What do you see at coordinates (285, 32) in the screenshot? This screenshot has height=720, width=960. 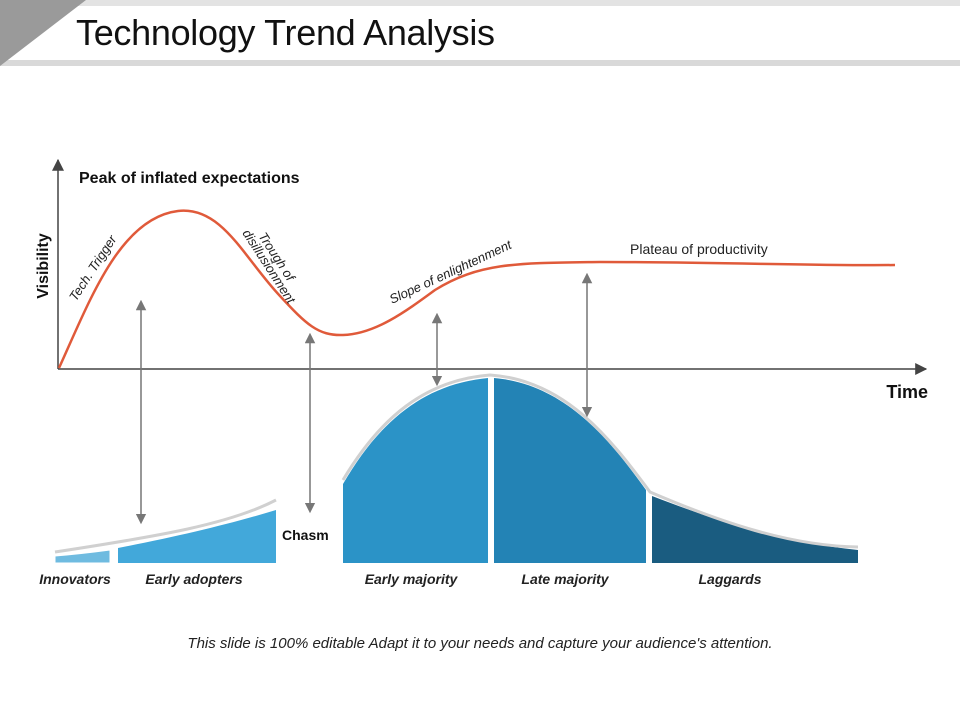 I see `page-title: Technology Trend Analysis` at bounding box center [285, 32].